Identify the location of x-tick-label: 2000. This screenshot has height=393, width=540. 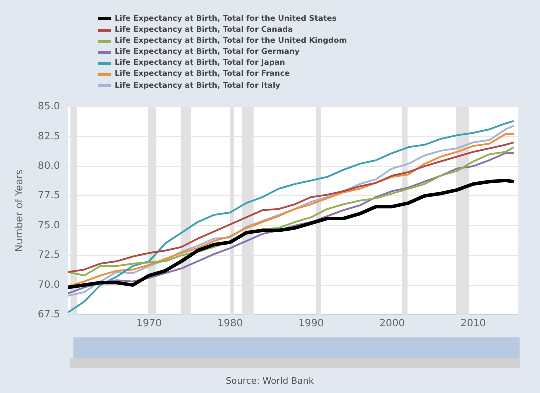
(393, 324).